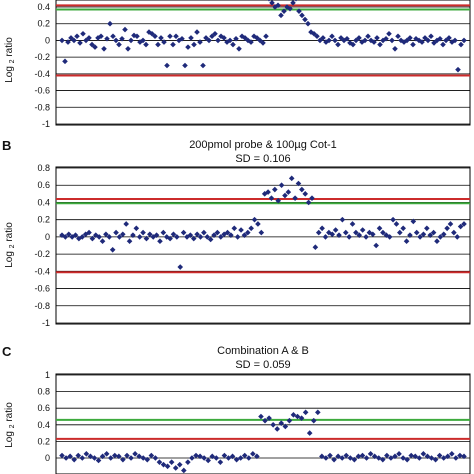 The width and height of the screenshot is (474, 474). I want to click on y-tick-label: 0.2, so click(43, 220).